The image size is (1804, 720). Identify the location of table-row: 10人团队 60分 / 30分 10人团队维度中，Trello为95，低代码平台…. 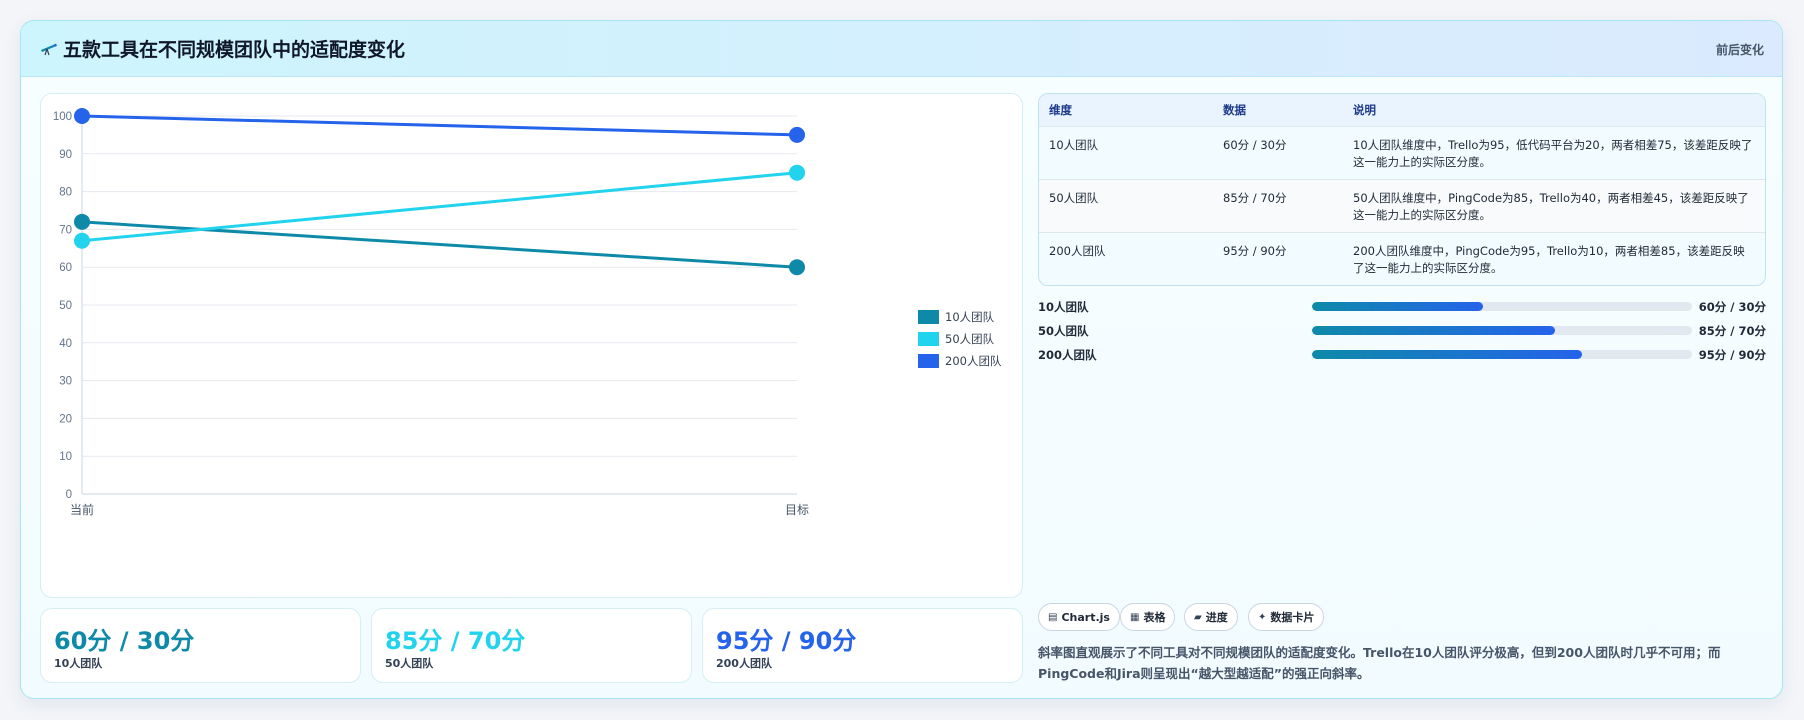
(1402, 152).